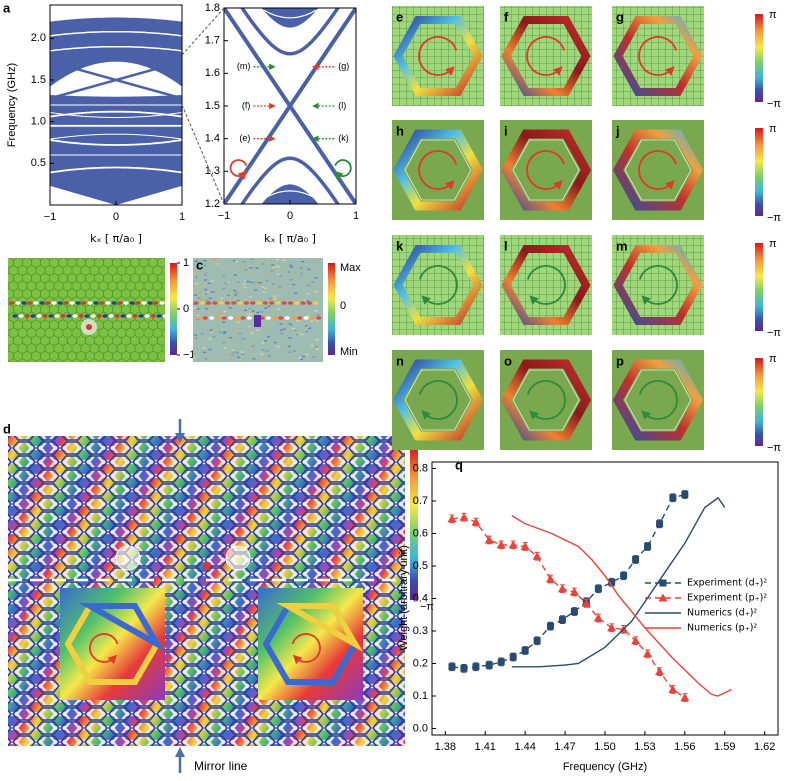 The height and width of the screenshot is (781, 796). I want to click on panel-label: k, so click(400, 245).